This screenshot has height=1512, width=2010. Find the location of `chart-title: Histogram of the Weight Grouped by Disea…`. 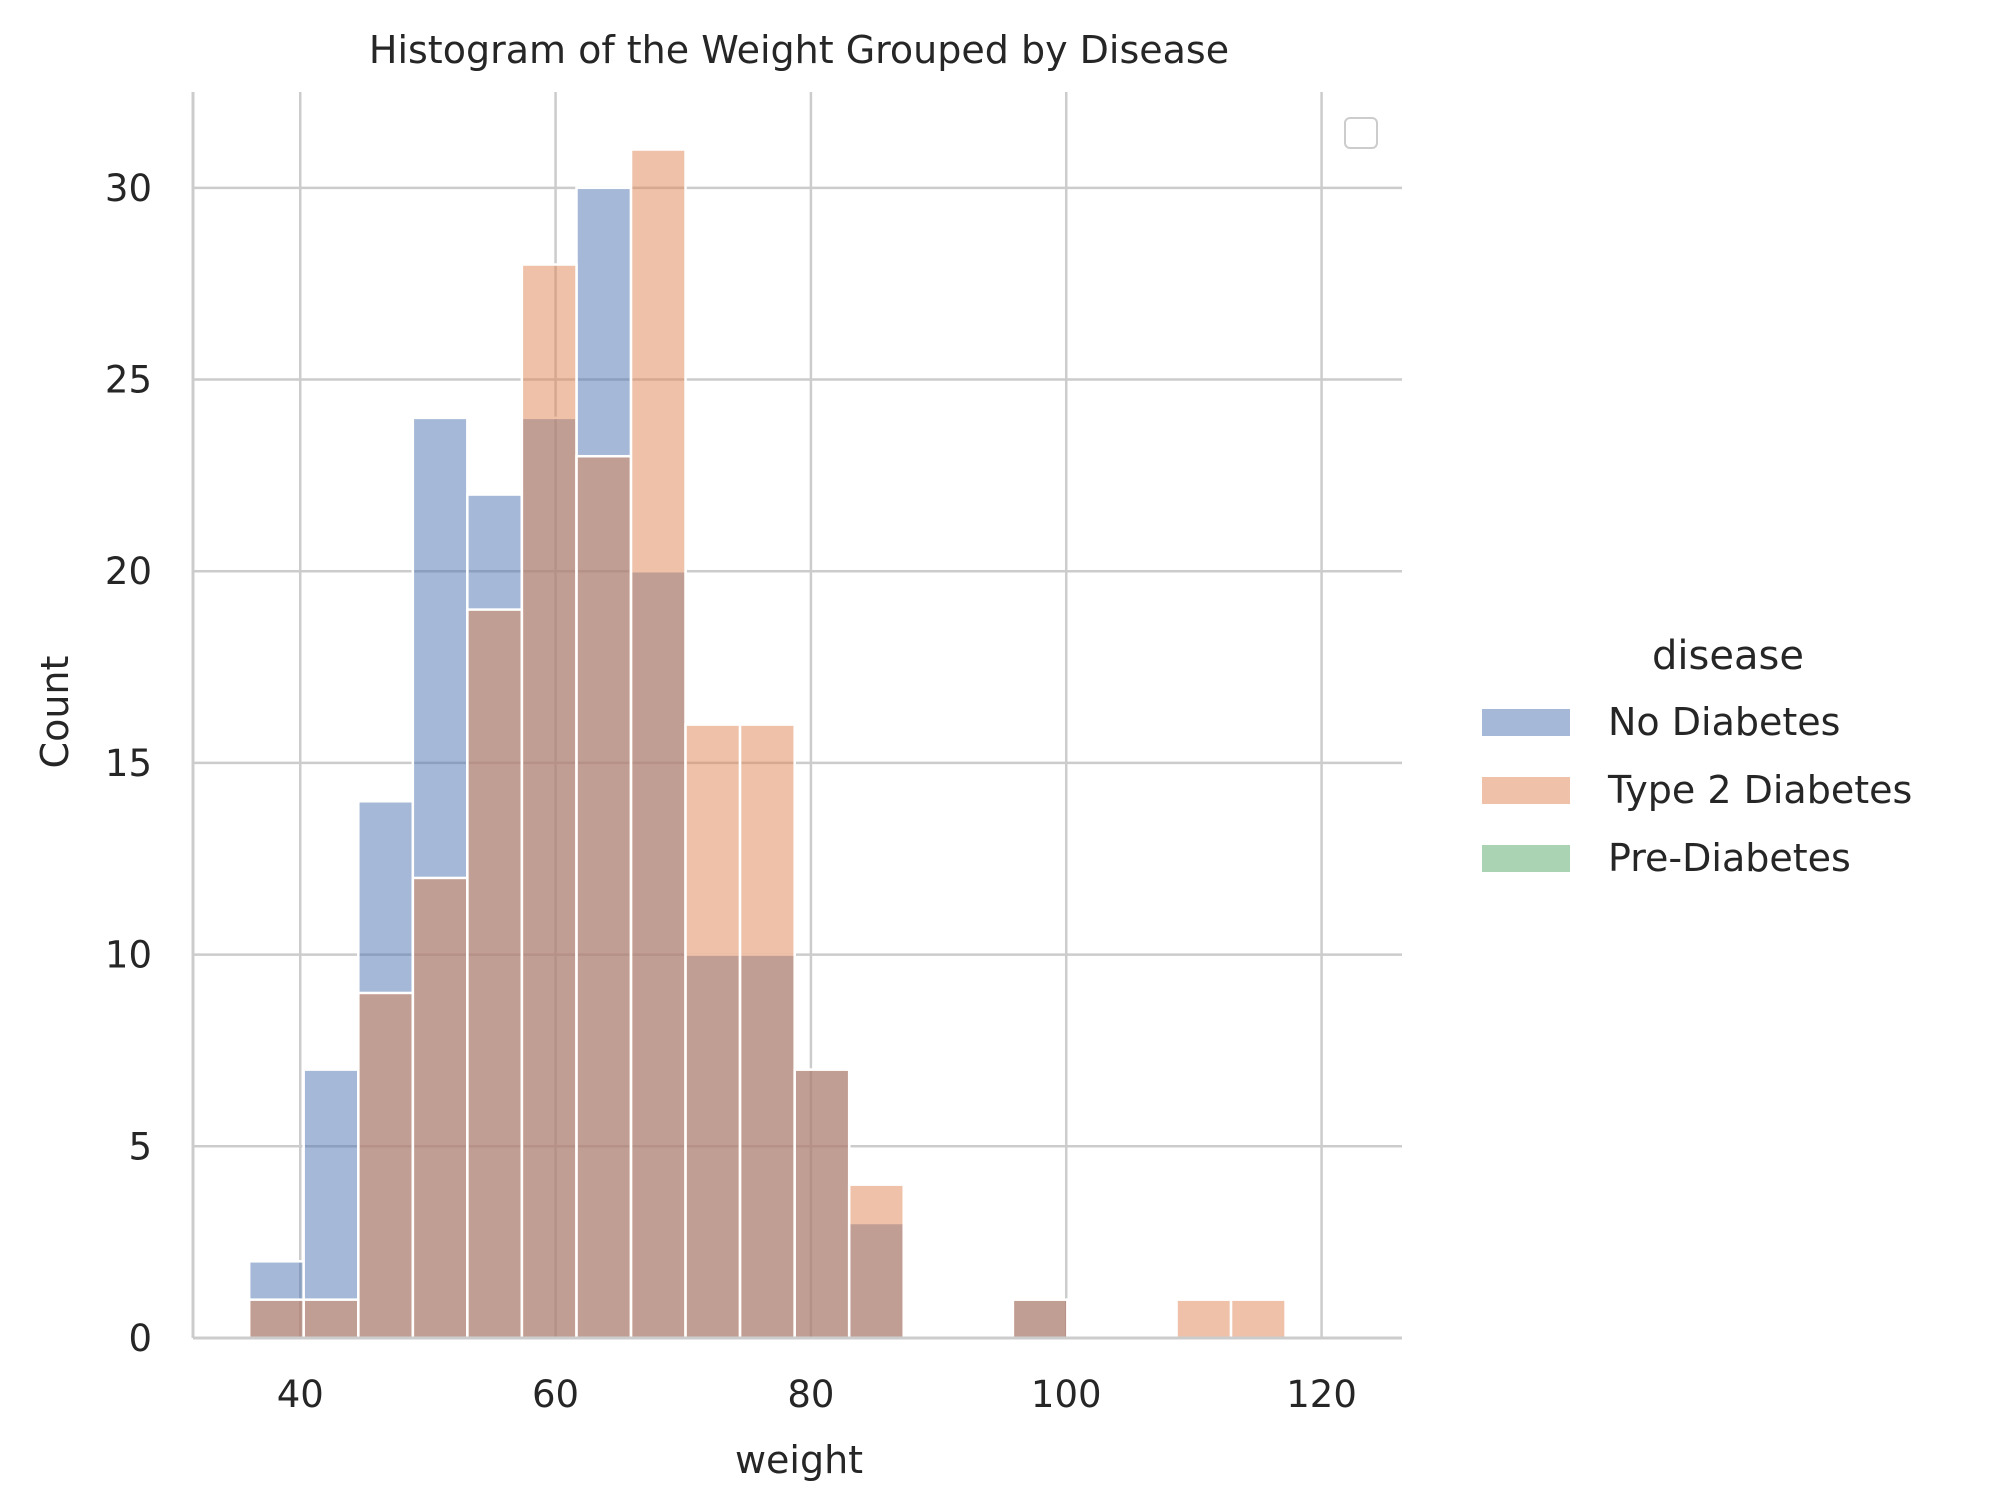

chart-title: Histogram of the Weight Grouped by Disea… is located at coordinates (799, 50).